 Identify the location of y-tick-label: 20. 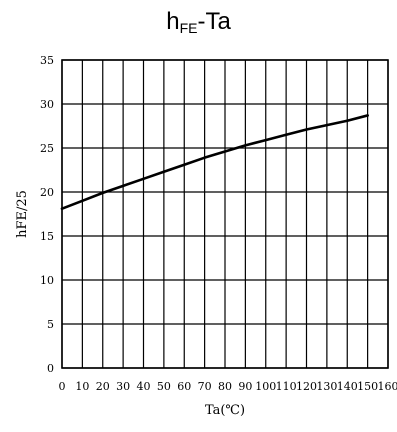
(47, 192).